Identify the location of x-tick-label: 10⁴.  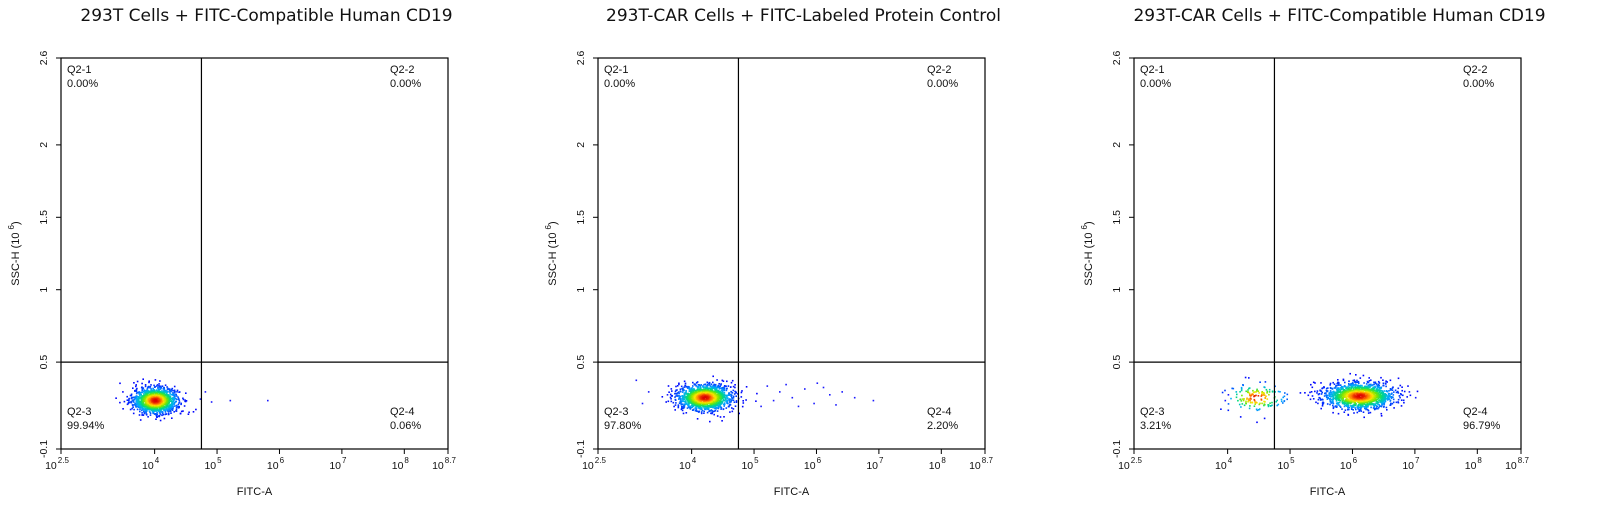
(1224, 464).